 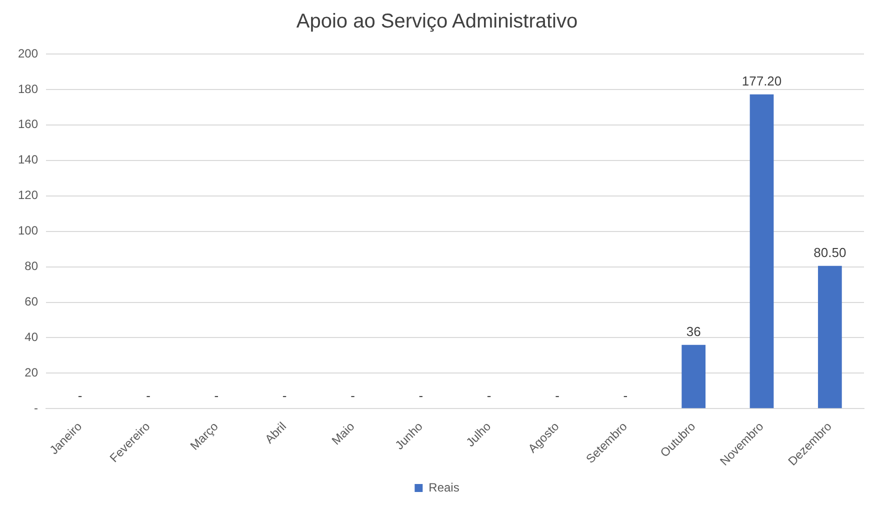 What do you see at coordinates (28, 231) in the screenshot?
I see `y-tick-label: 100` at bounding box center [28, 231].